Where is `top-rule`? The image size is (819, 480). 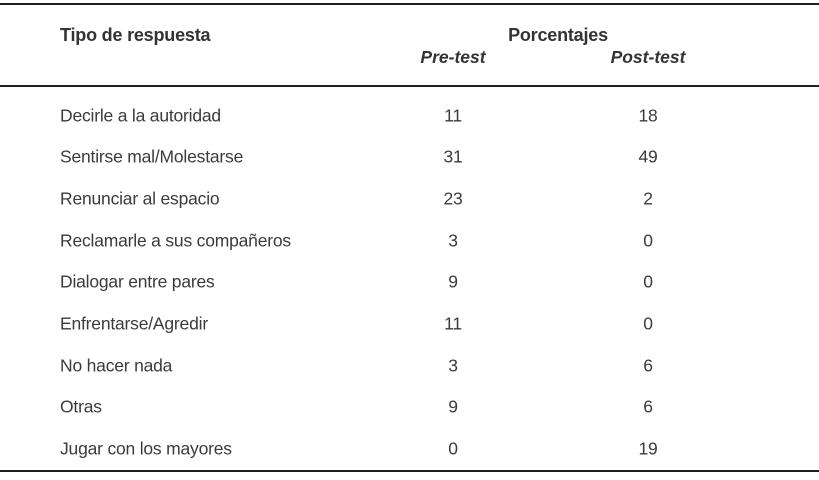 top-rule is located at coordinates (409, 4).